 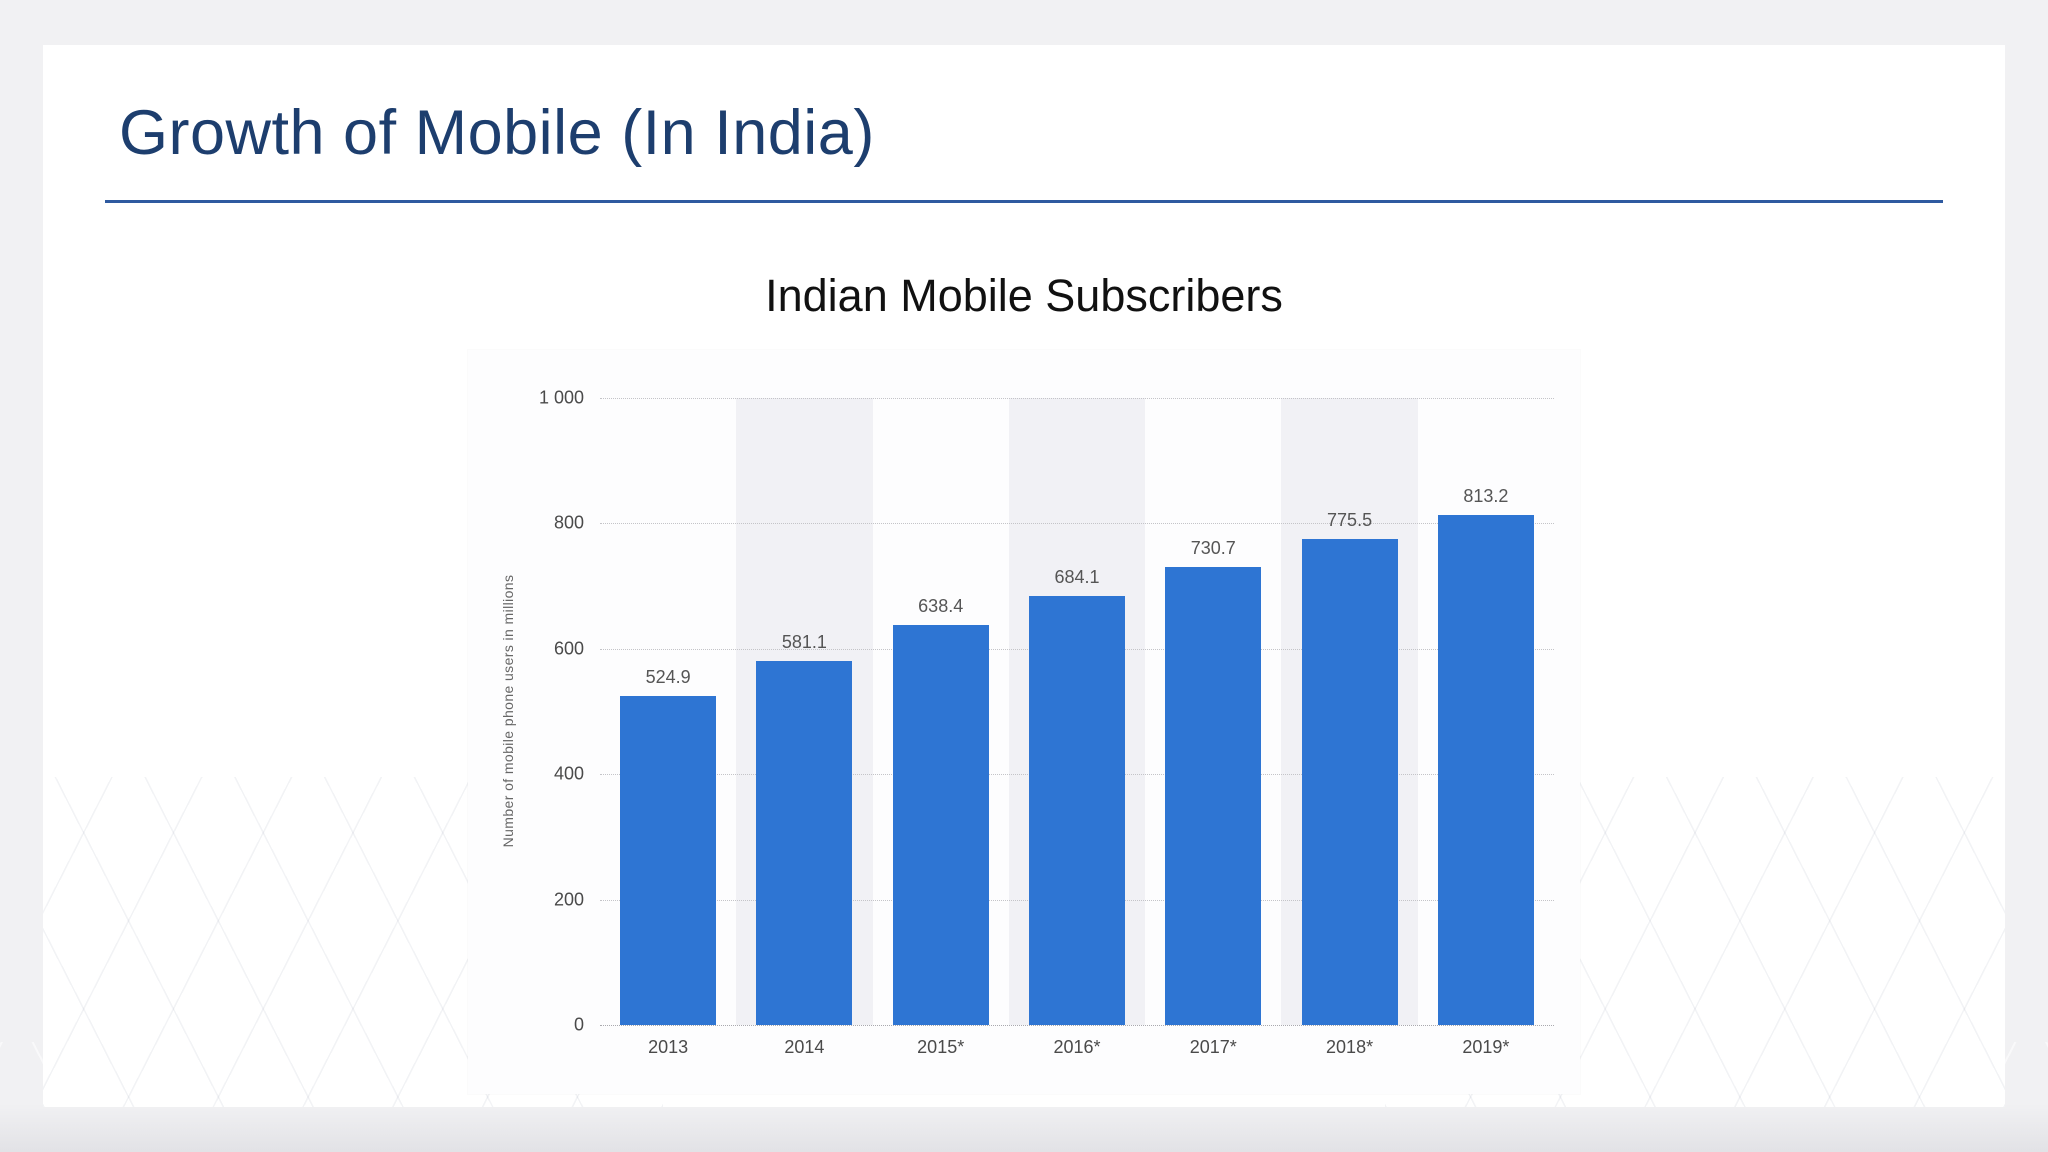 I want to click on y-tick-label-0: 0, so click(x=578, y=1024).